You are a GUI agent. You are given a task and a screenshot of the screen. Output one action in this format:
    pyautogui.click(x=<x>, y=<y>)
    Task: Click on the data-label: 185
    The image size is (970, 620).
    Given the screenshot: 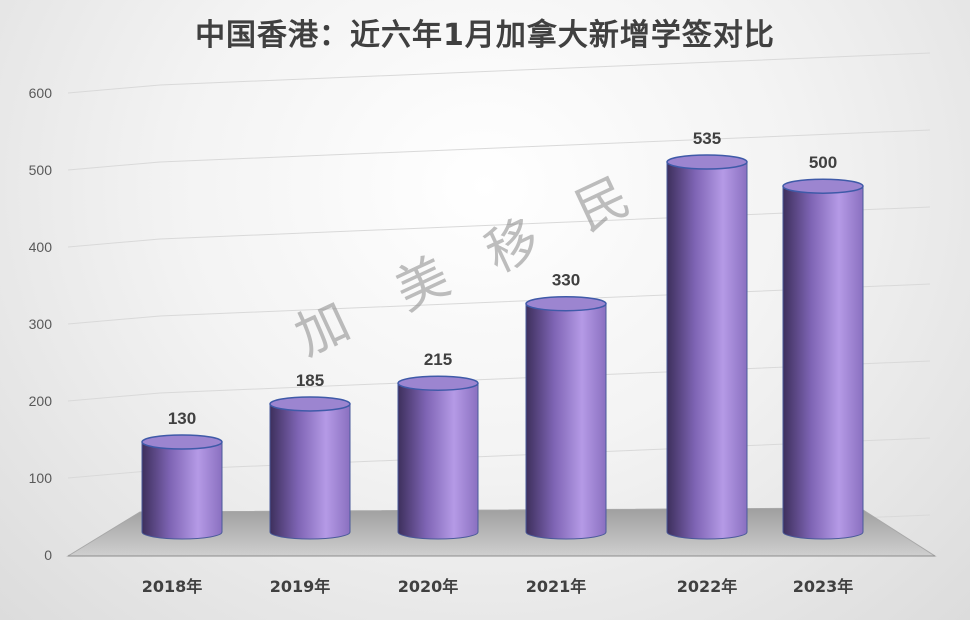 What is the action you would take?
    pyautogui.click(x=310, y=380)
    